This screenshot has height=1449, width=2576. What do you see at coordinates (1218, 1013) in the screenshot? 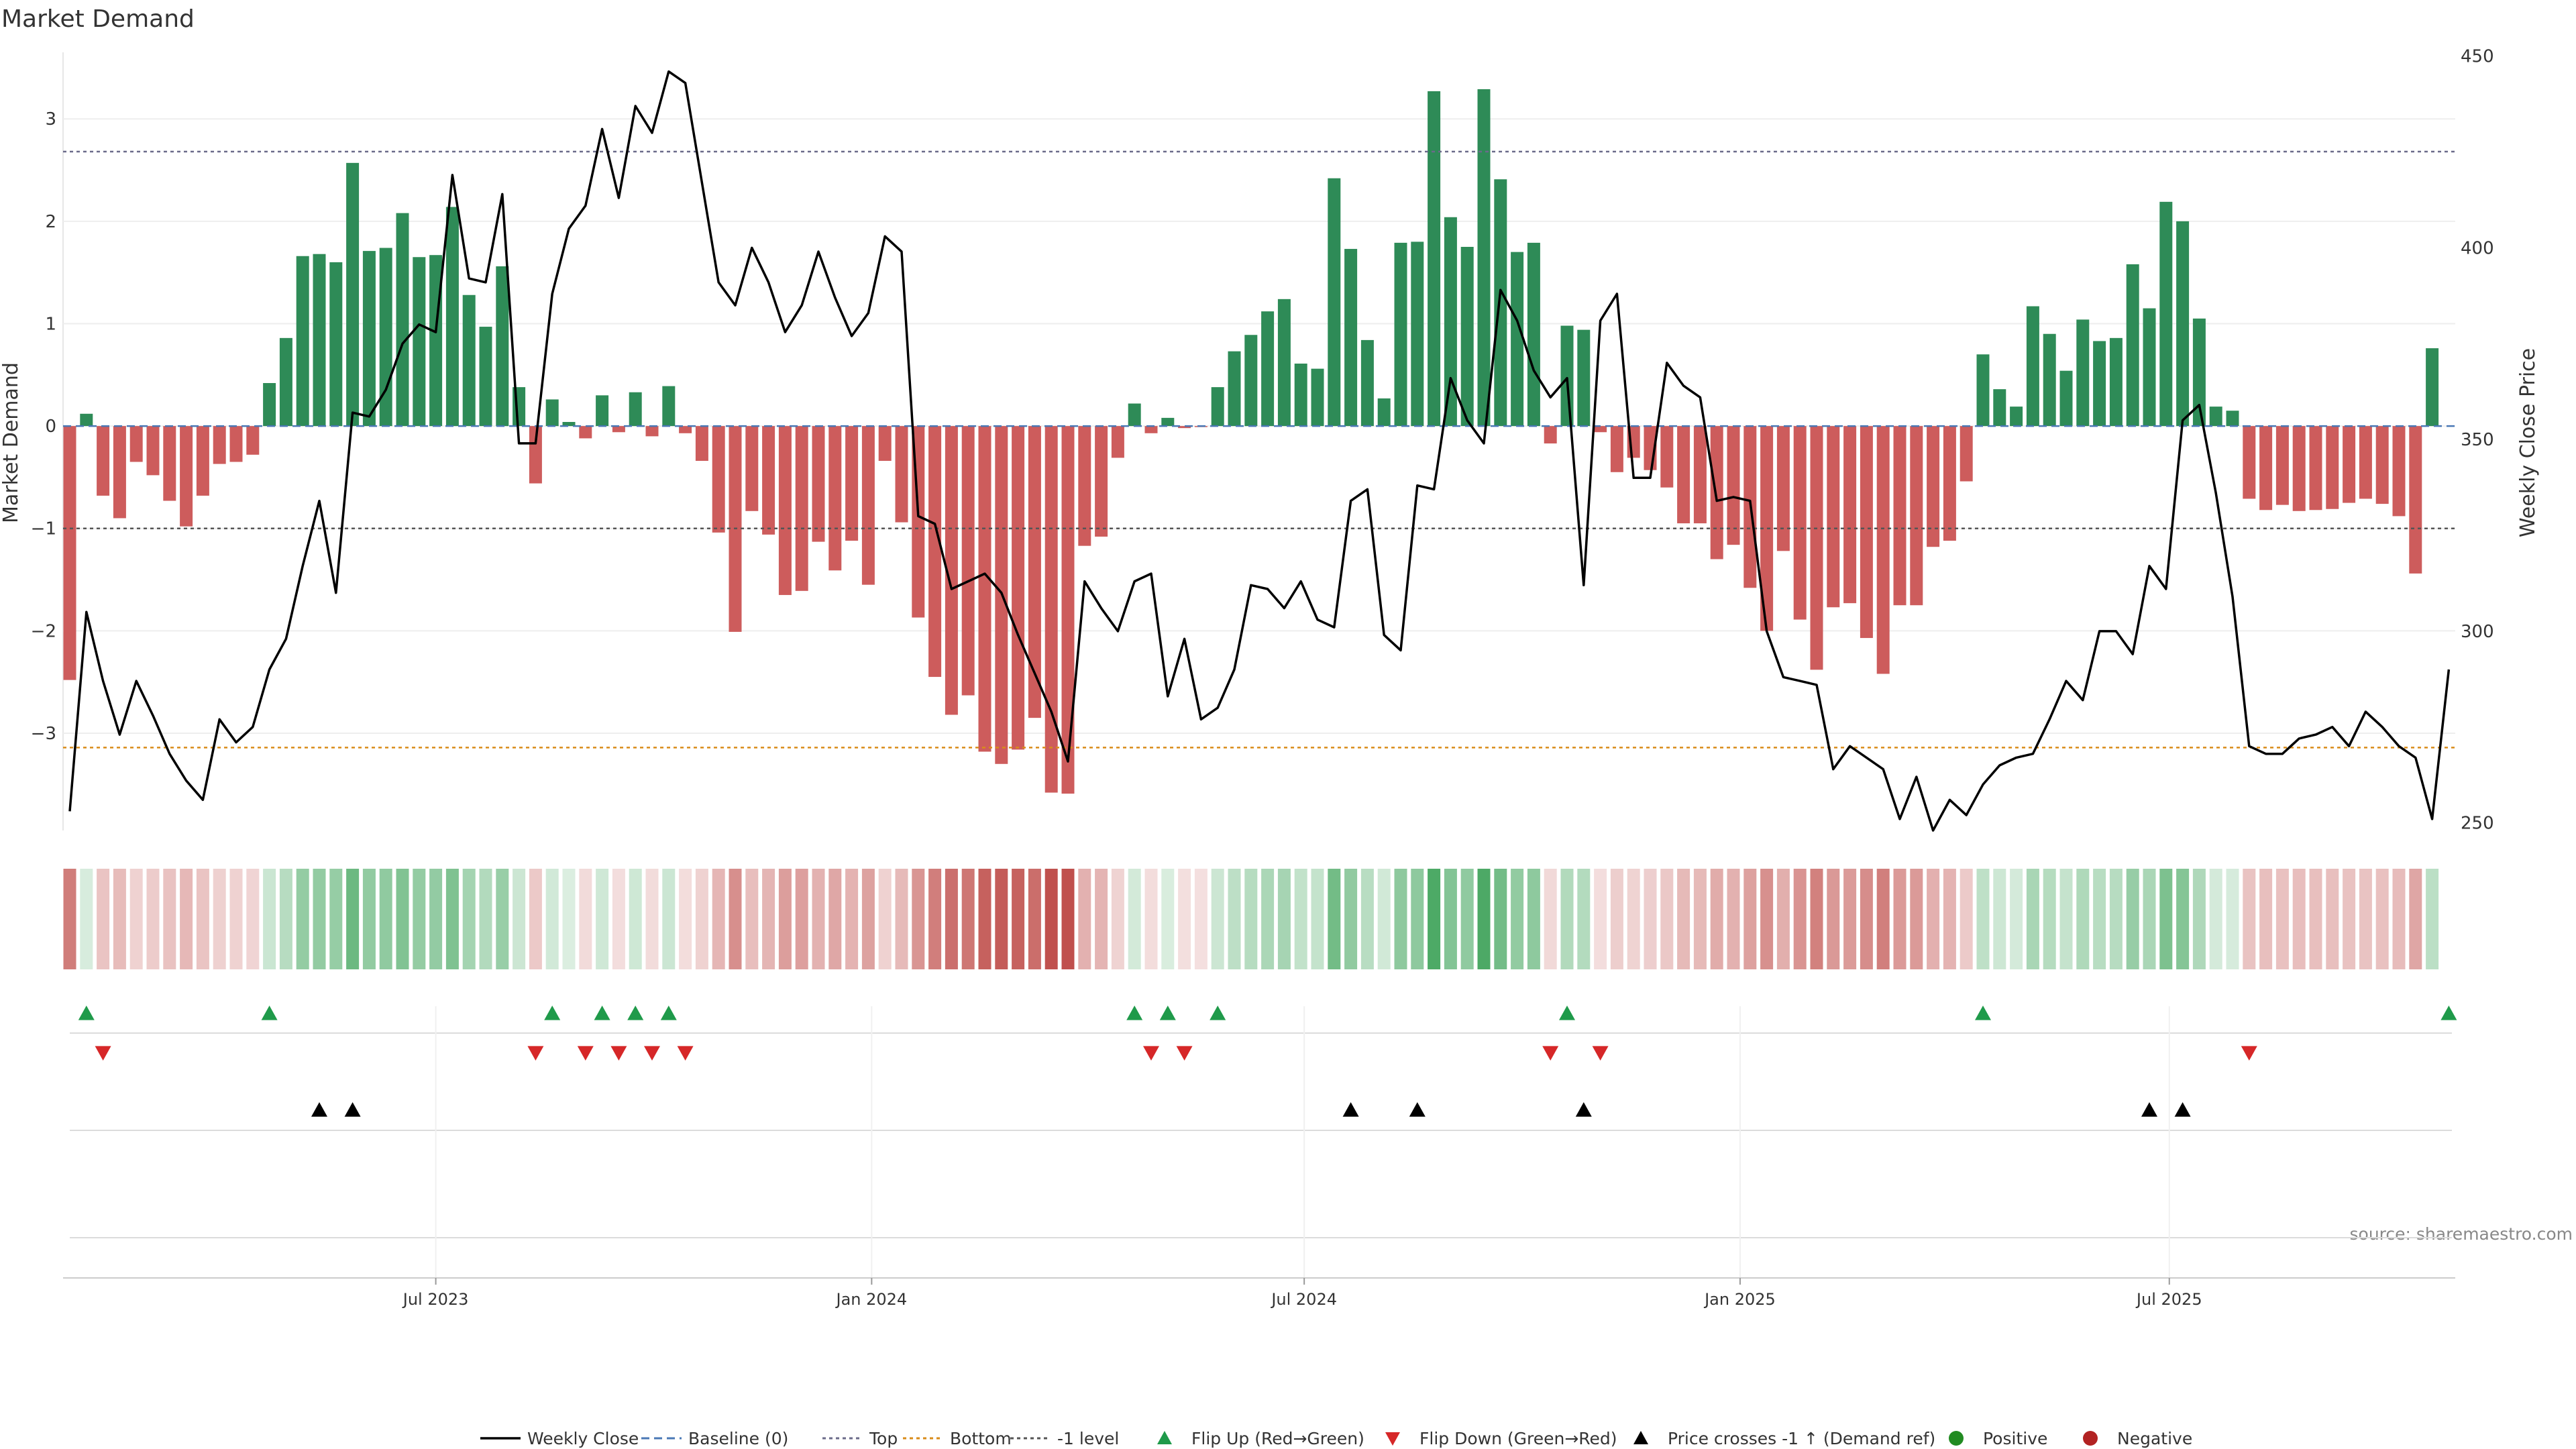
I see `flip-up-marker` at bounding box center [1218, 1013].